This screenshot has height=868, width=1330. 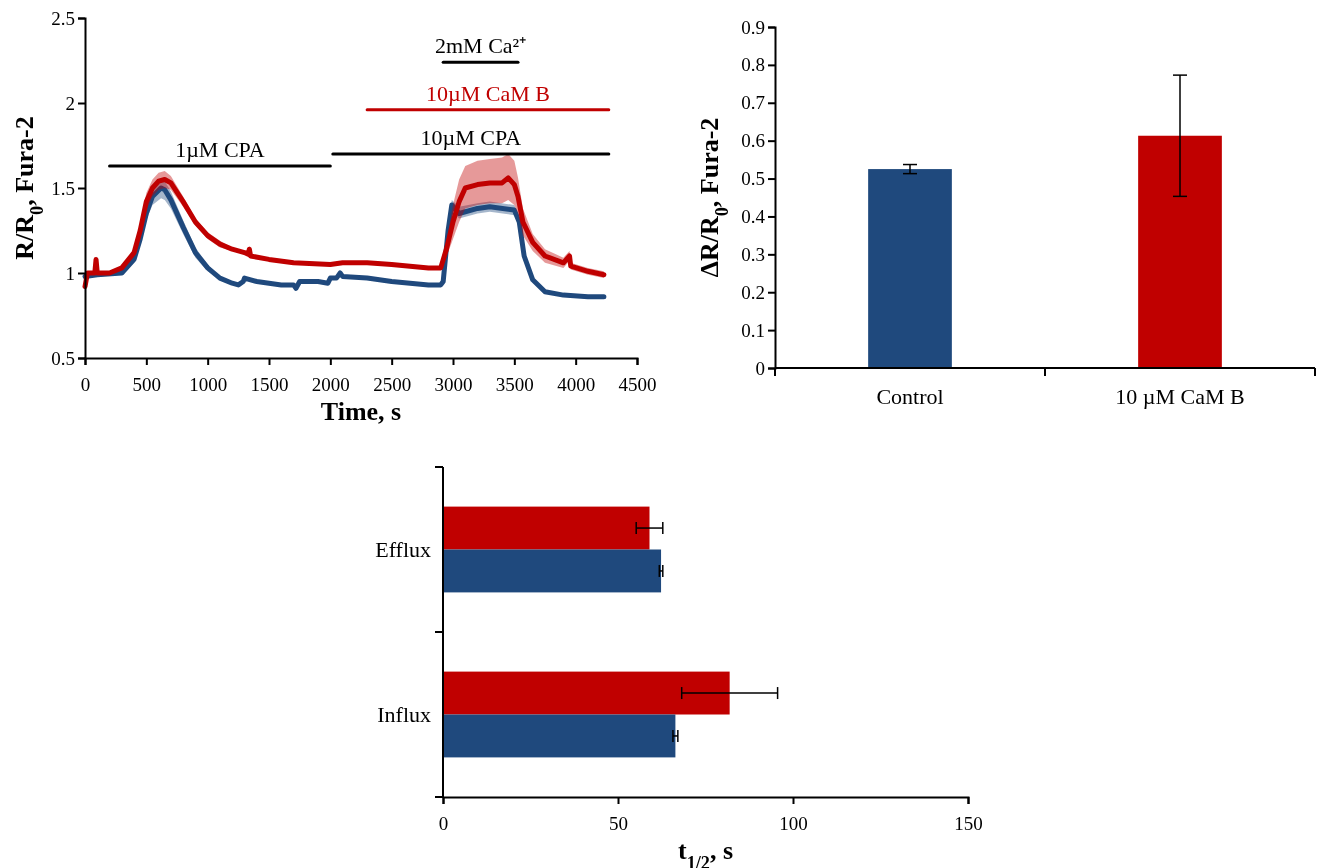 What do you see at coordinates (453, 384) in the screenshot?
I see `x-tick-label: 3000` at bounding box center [453, 384].